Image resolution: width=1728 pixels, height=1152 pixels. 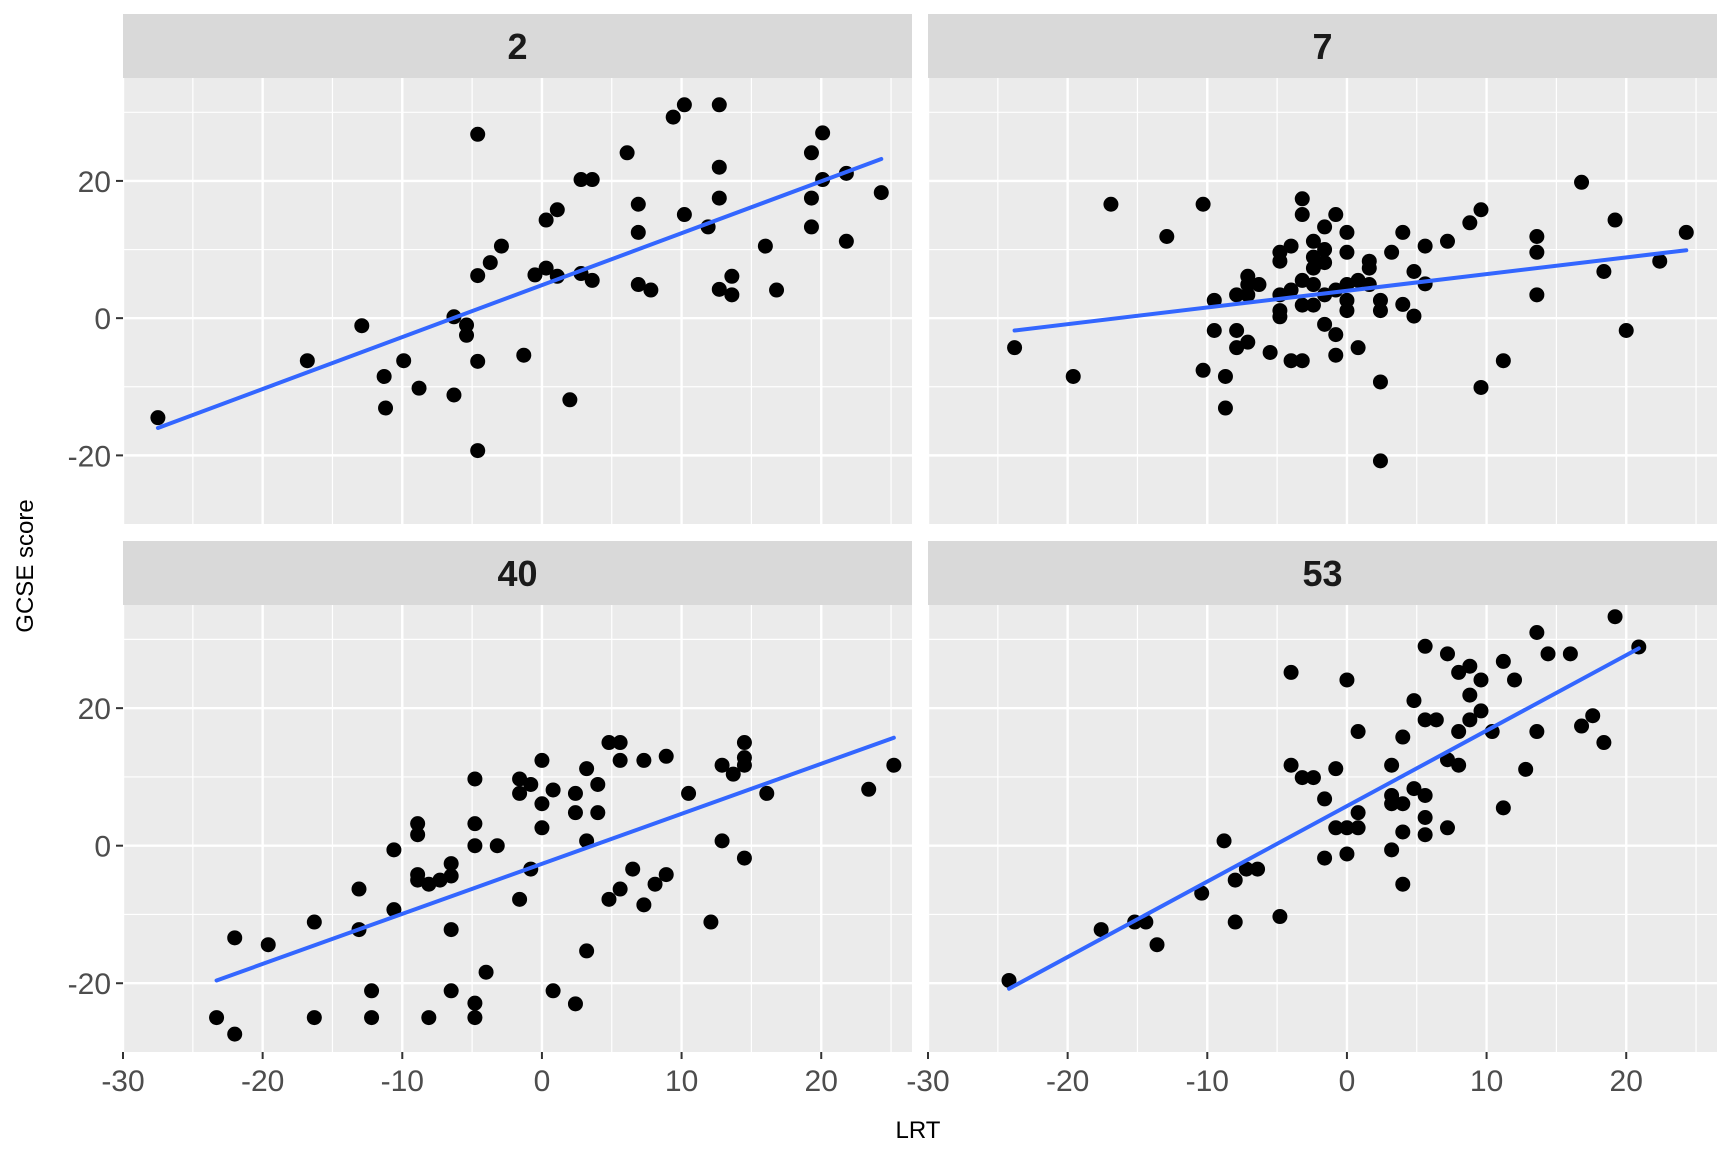 I want to click on x-tick-label: 0, so click(x=542, y=1081).